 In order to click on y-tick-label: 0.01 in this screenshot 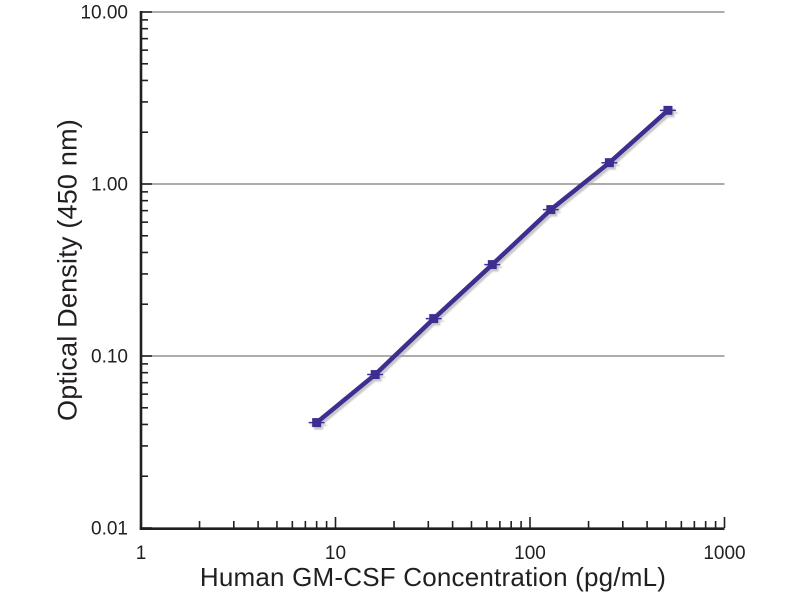, I will do `click(109, 529)`.